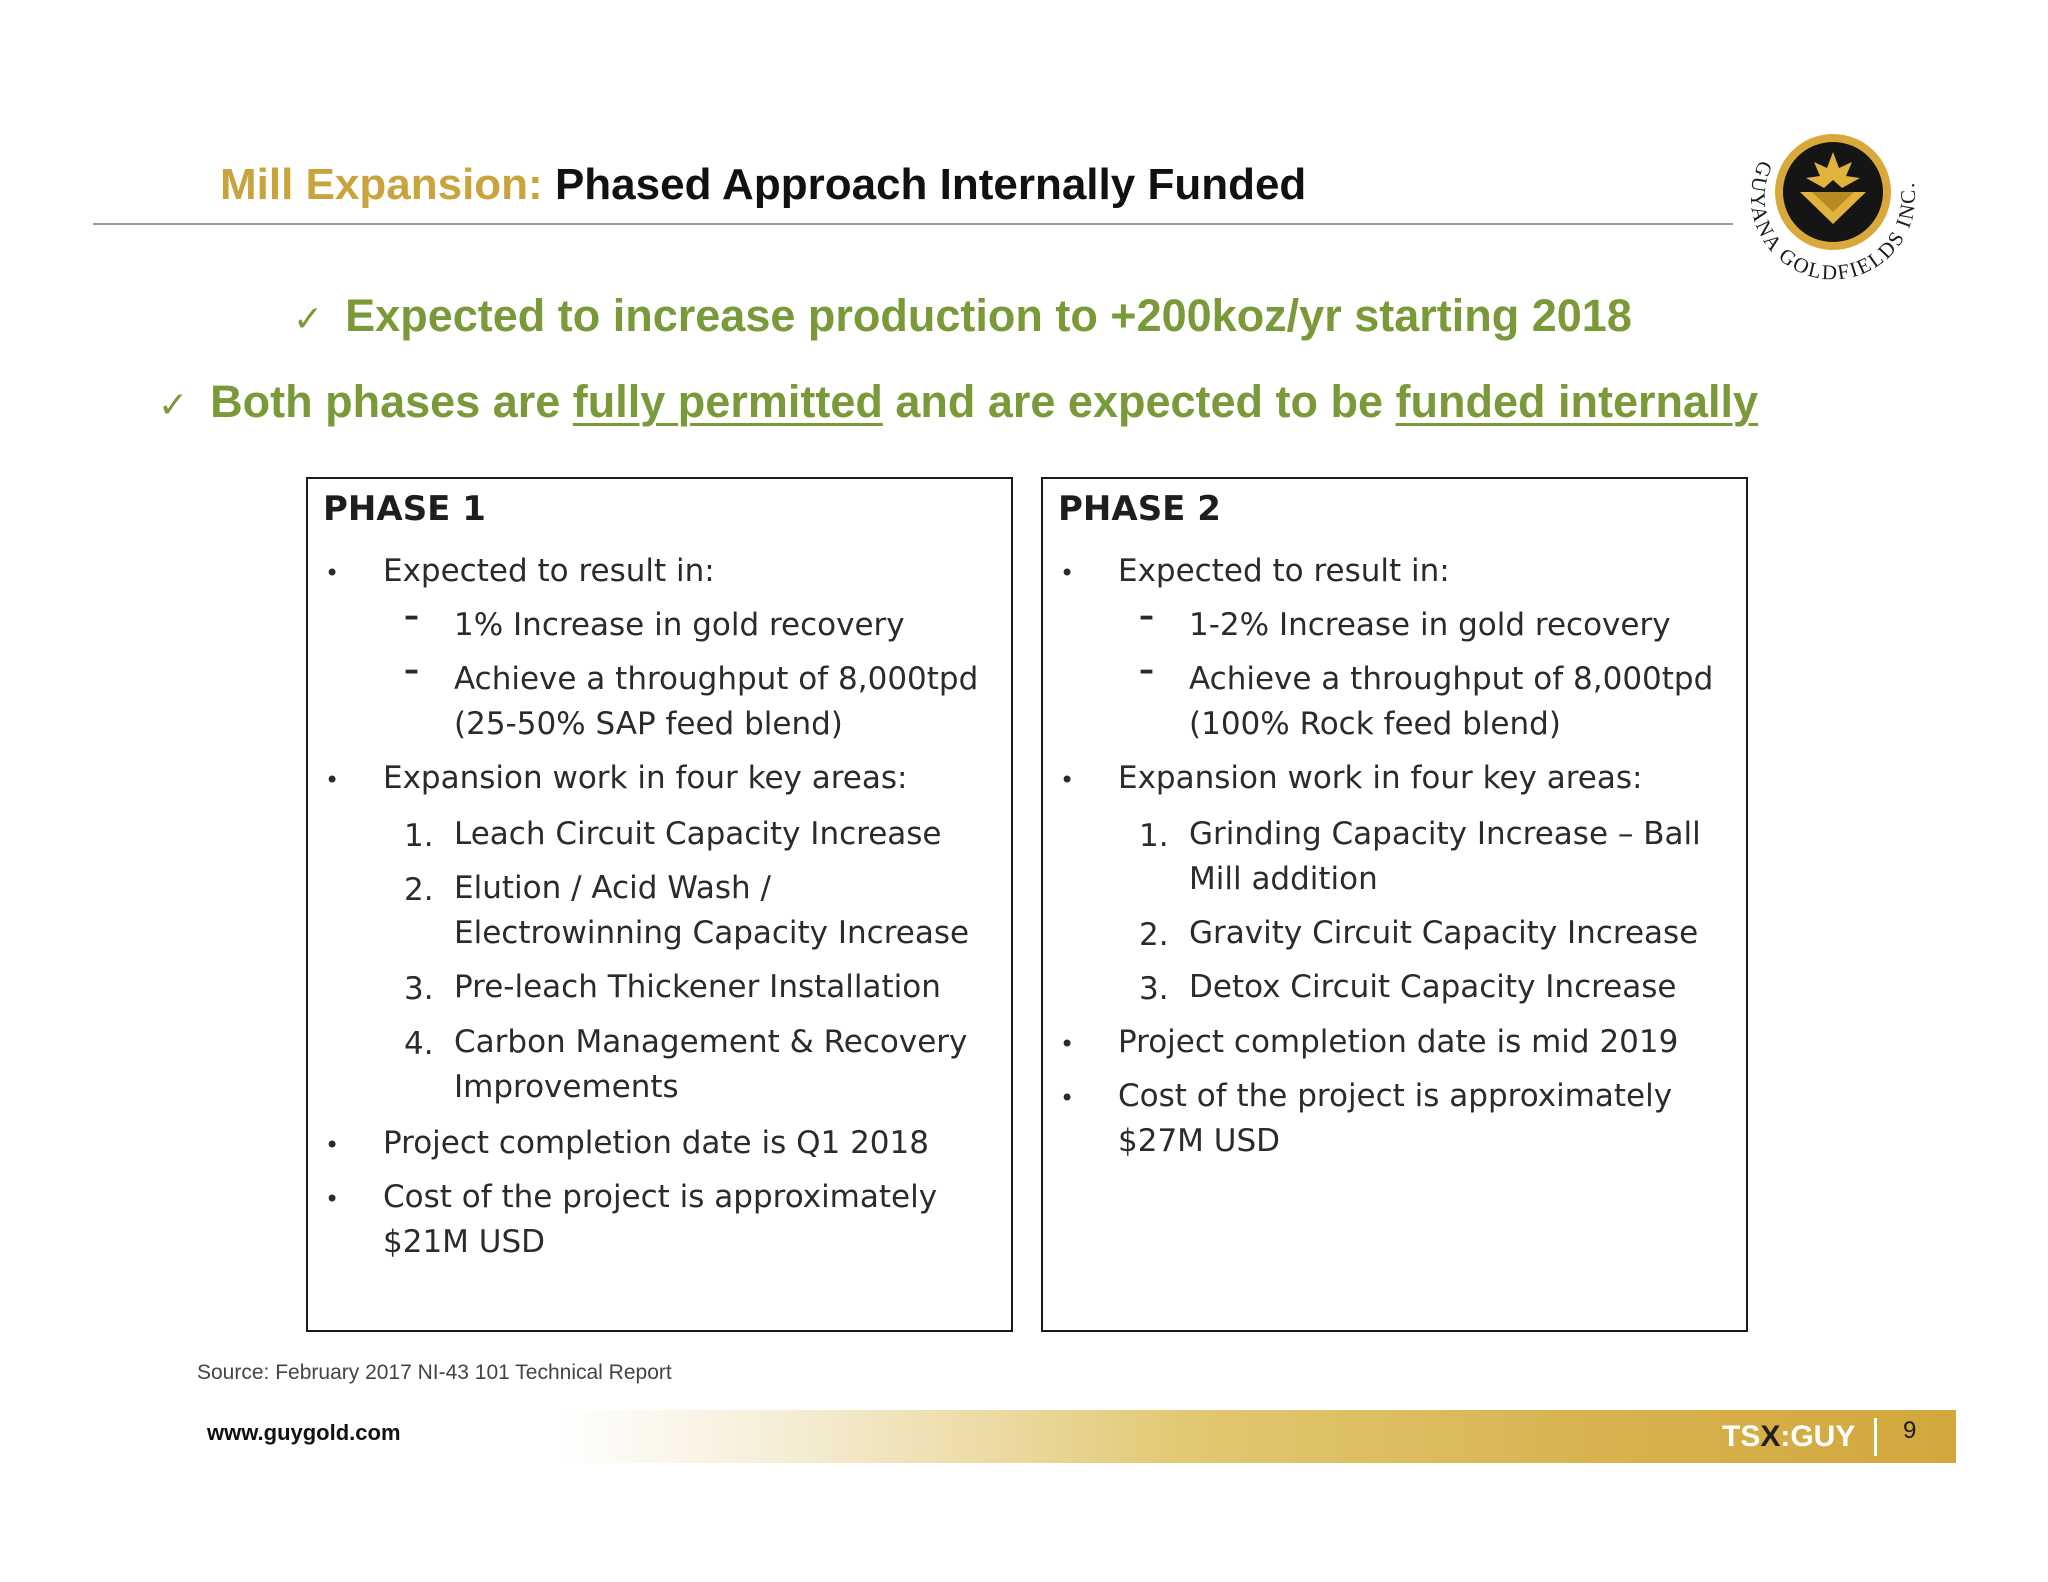 Image resolution: width=2048 pixels, height=1582 pixels. Describe the element at coordinates (566, 1087) in the screenshot. I see `phase-1-item-carbon-cont: Improvements` at that location.